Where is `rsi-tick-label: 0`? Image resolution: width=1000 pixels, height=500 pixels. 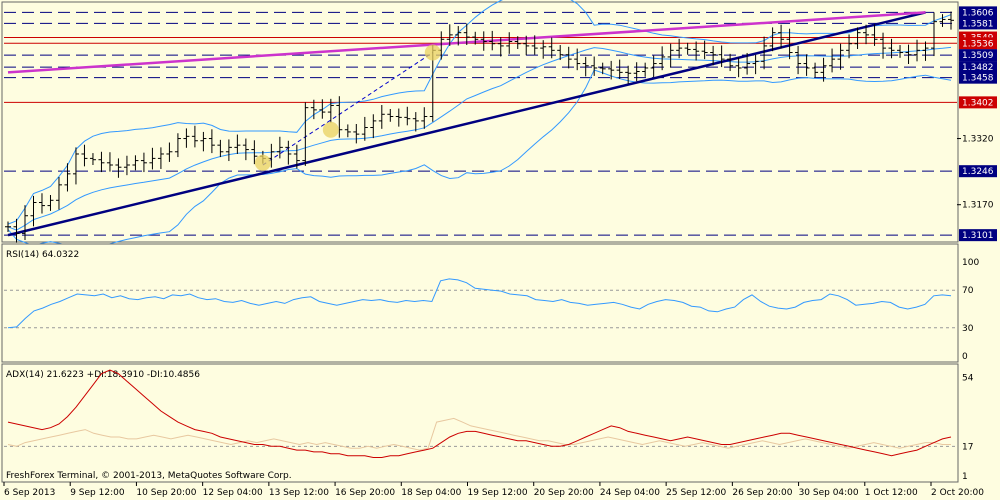
rsi-tick-label: 0 is located at coordinates (965, 357).